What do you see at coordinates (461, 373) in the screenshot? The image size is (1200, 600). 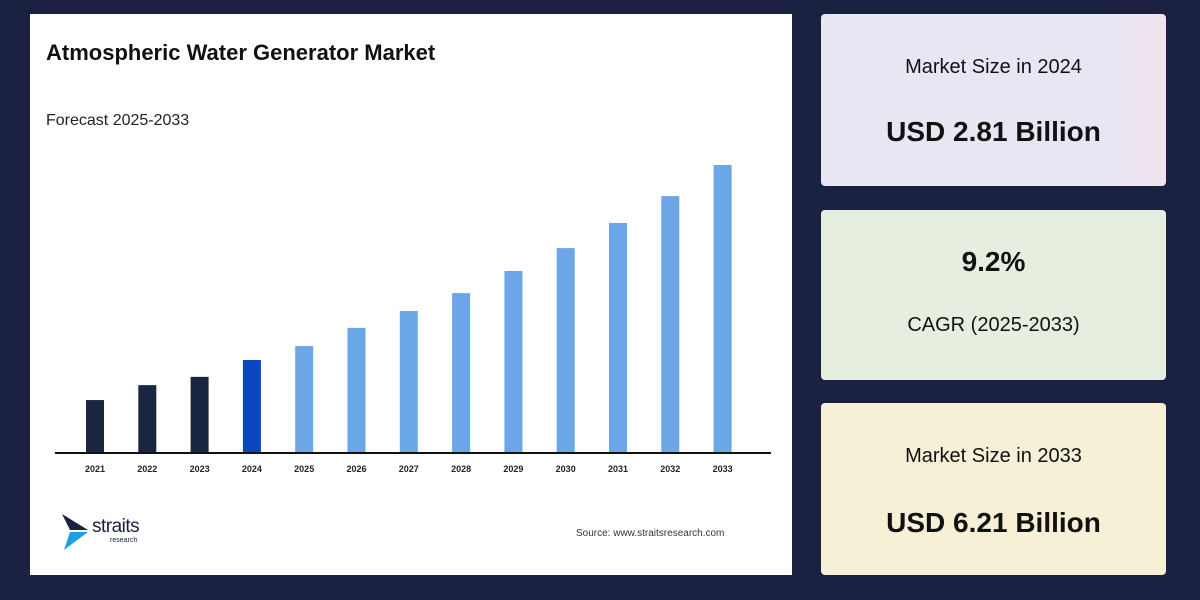 I see `bar-2028` at bounding box center [461, 373].